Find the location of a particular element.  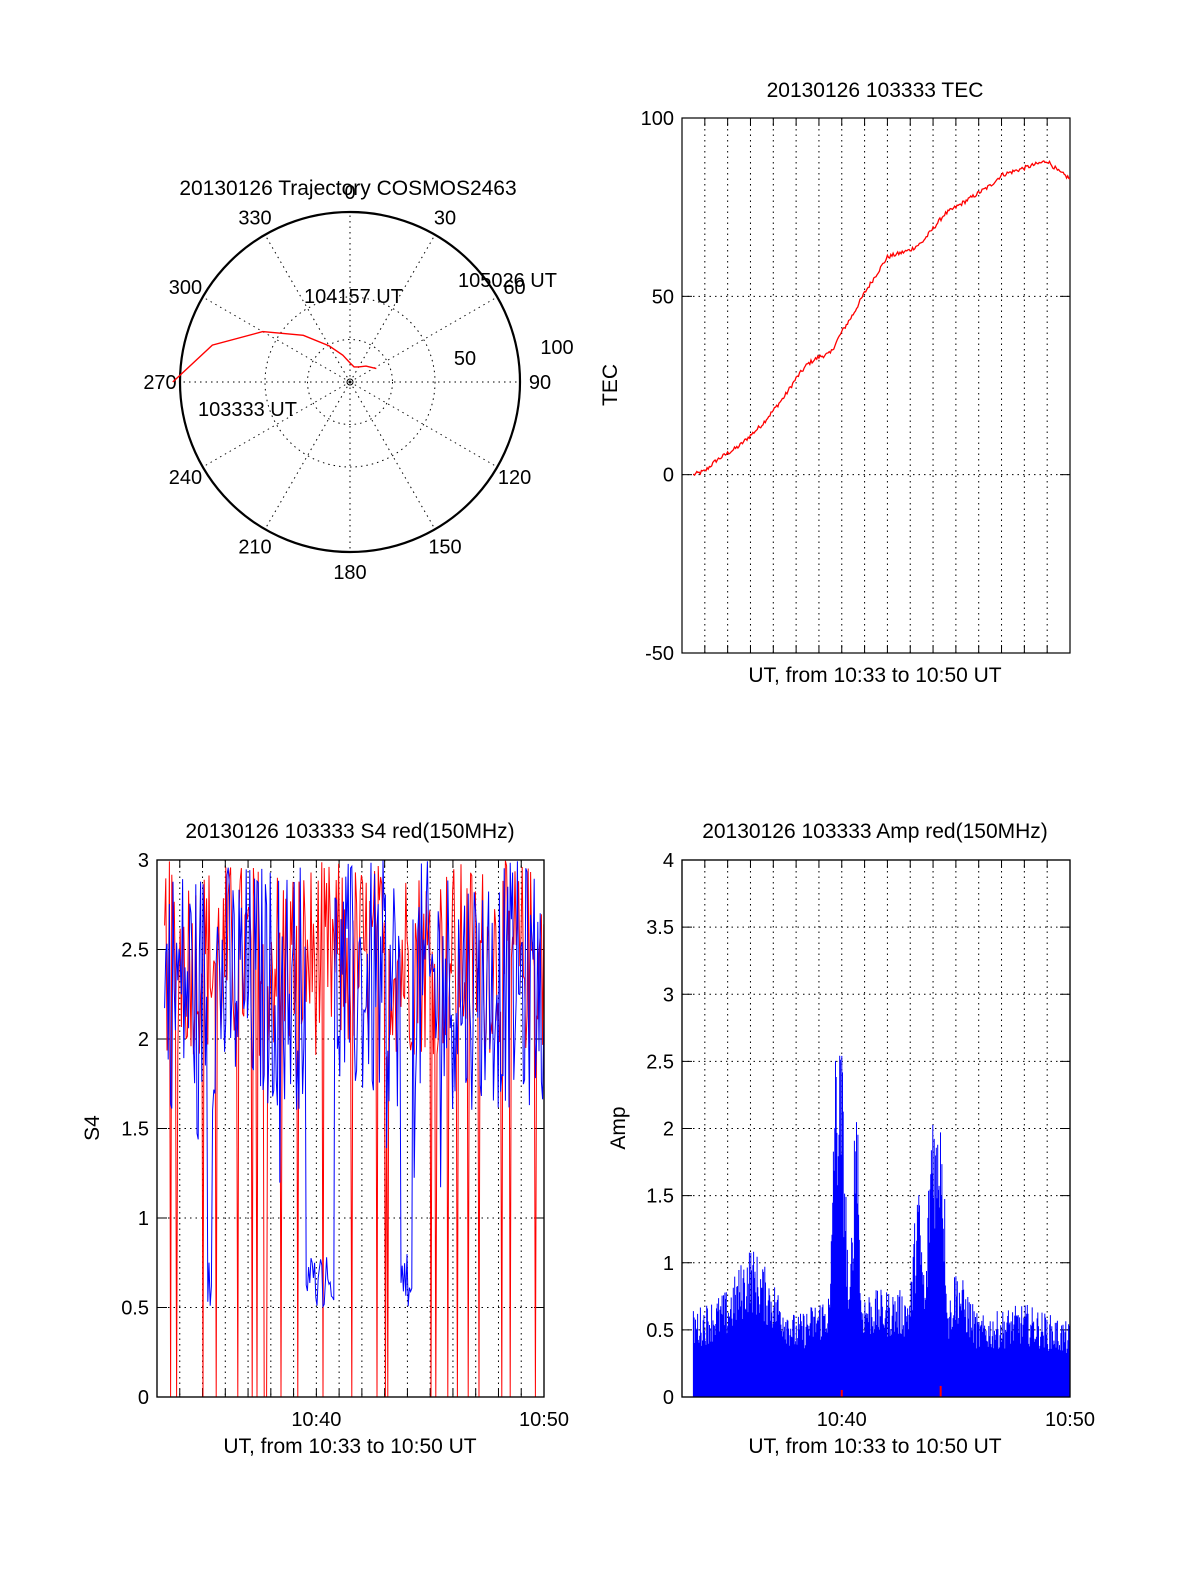

polar-angle-label: 90 is located at coordinates (540, 383).